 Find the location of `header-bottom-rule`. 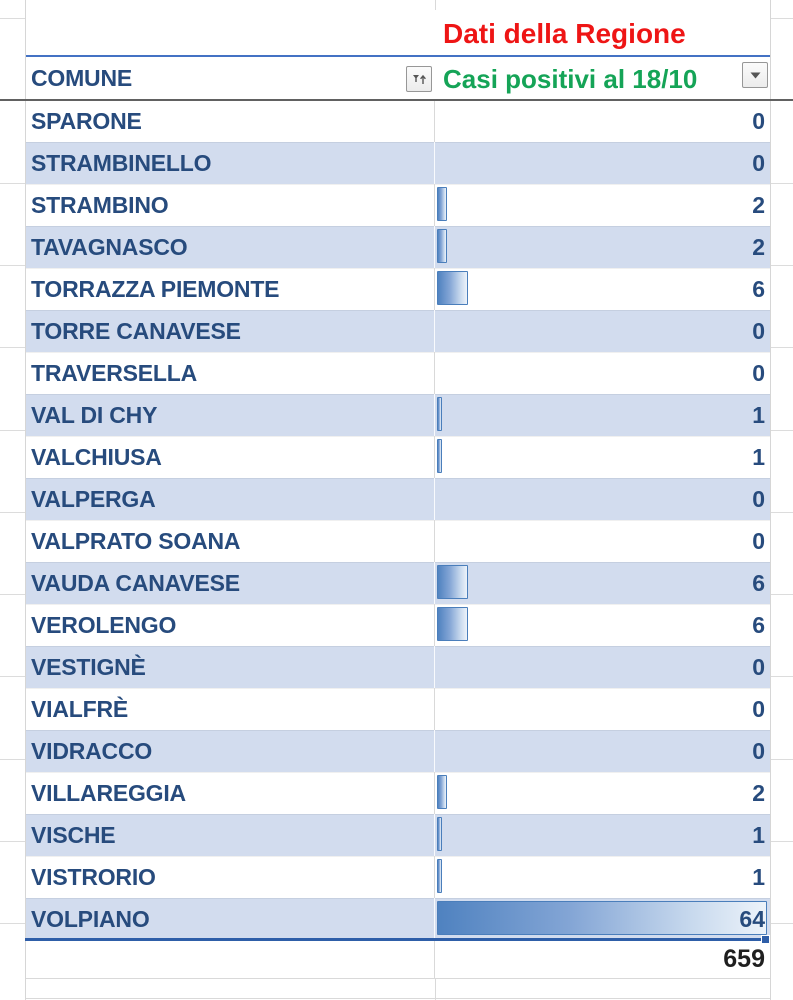

header-bottom-rule is located at coordinates (396, 100).